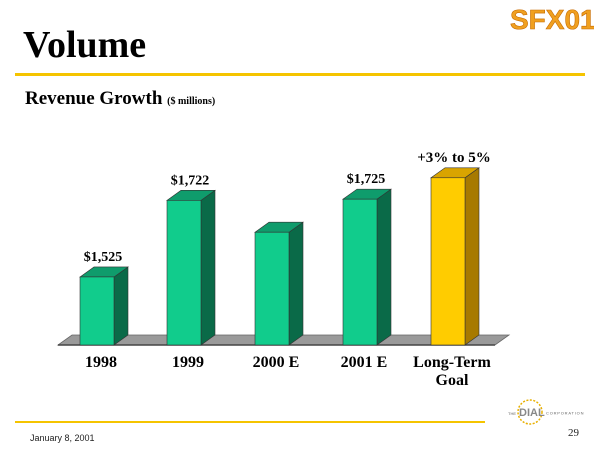 The image size is (600, 450). Describe the element at coordinates (62, 438) in the screenshot. I see `footer-date: January 8, 2001` at that location.